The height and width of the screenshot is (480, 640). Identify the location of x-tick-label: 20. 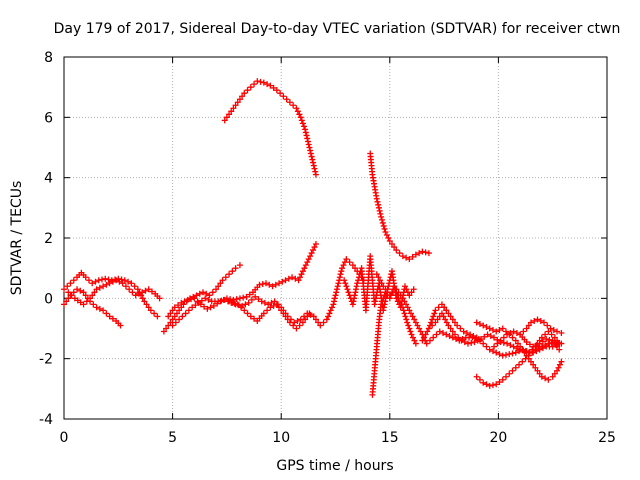
(498, 438).